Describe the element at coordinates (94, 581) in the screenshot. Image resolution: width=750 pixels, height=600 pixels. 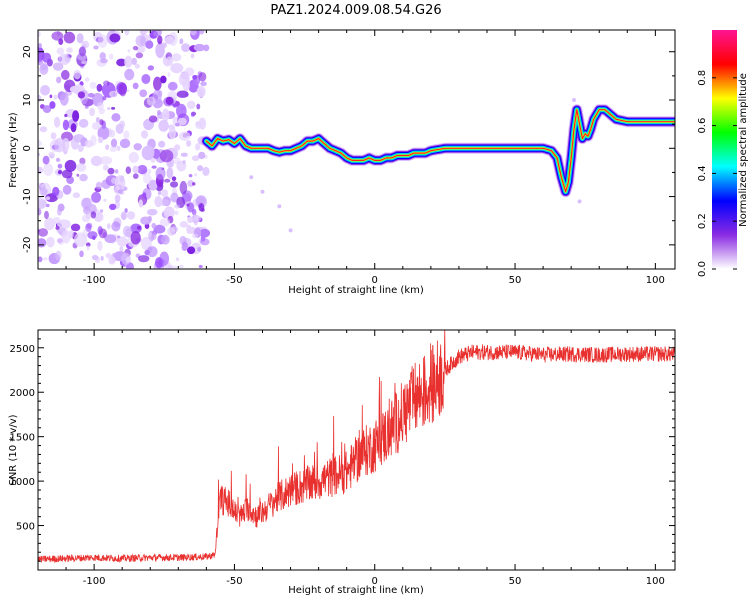
I see `x-tick-label: -100` at that location.